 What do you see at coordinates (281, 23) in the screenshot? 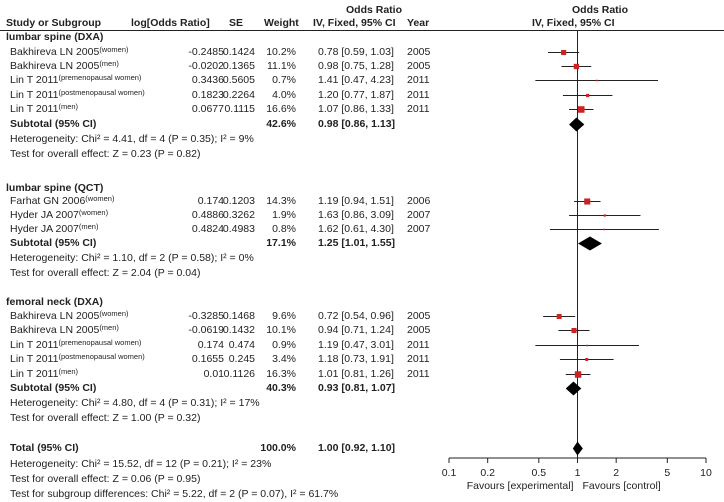
I see `header-weight: Weight` at bounding box center [281, 23].